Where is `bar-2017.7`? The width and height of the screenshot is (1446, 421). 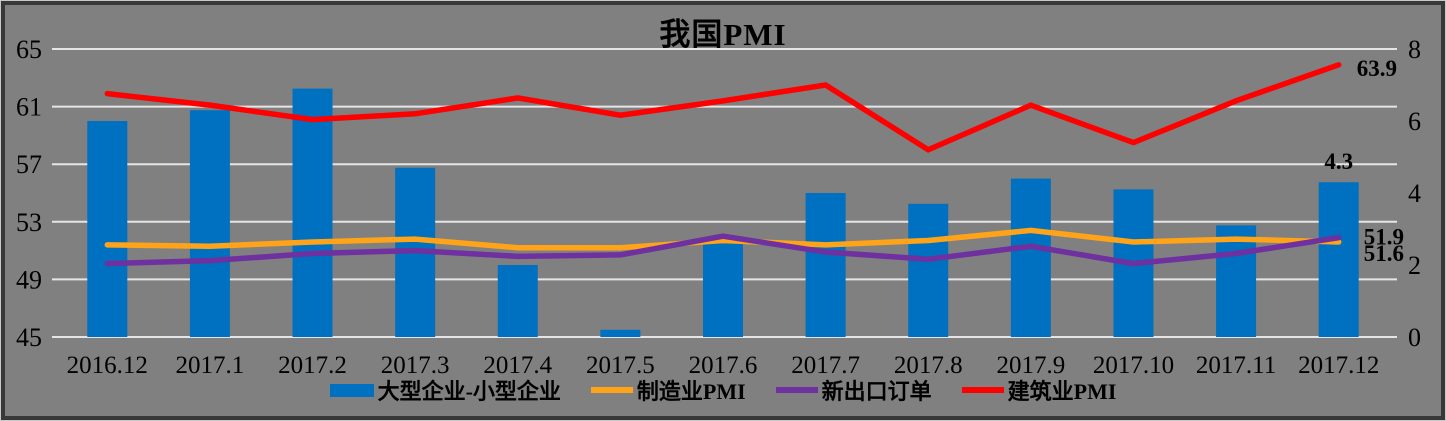
bar-2017.7 is located at coordinates (825, 265).